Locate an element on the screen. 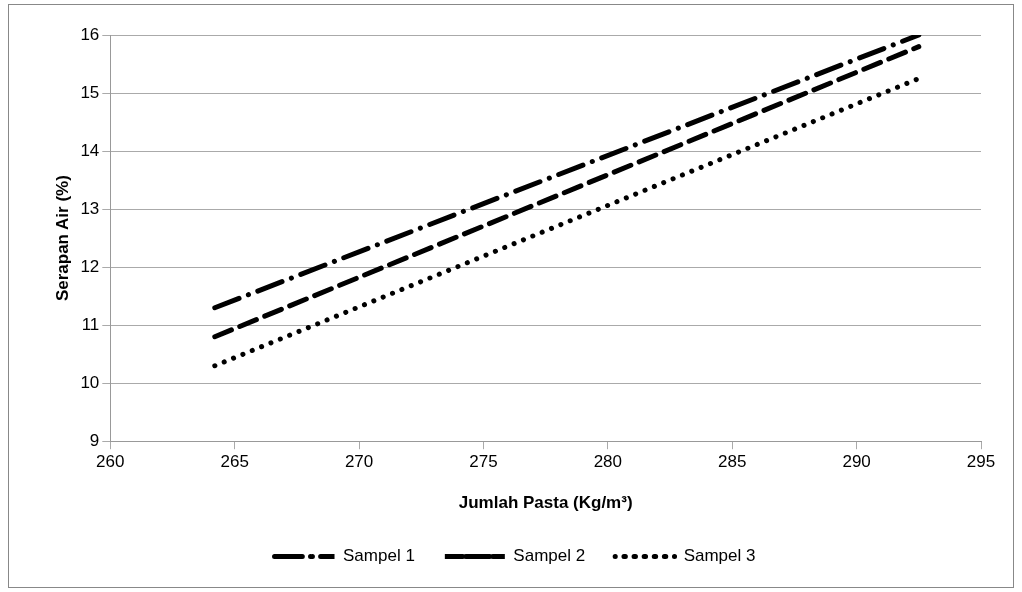  y-tick-label: 10 is located at coordinates (90, 382).